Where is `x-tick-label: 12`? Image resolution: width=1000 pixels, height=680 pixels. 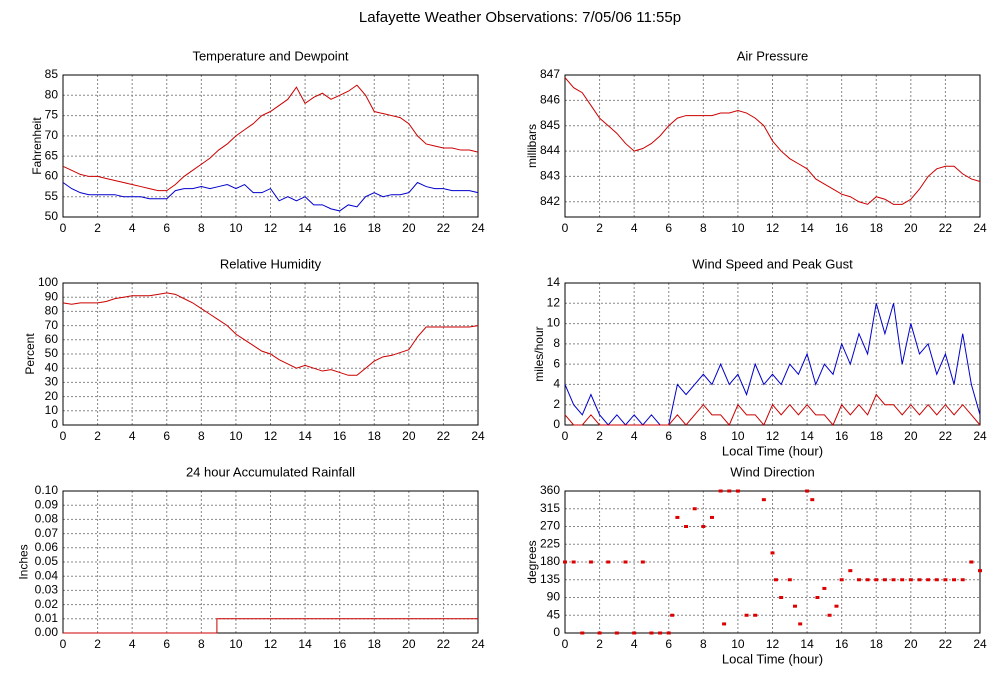 x-tick-label: 12 is located at coordinates (773, 228).